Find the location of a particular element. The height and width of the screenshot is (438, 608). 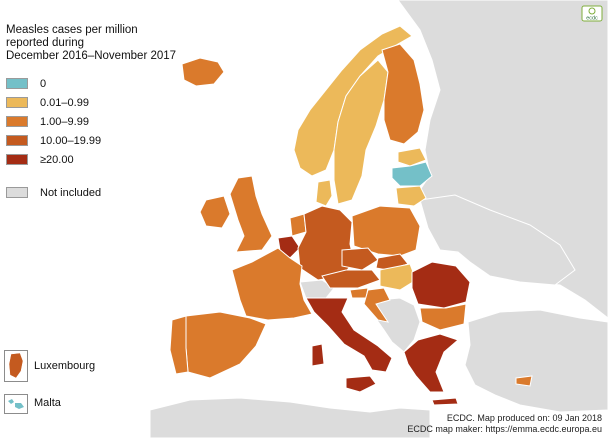

luxembourg-inset is located at coordinates (16, 366).